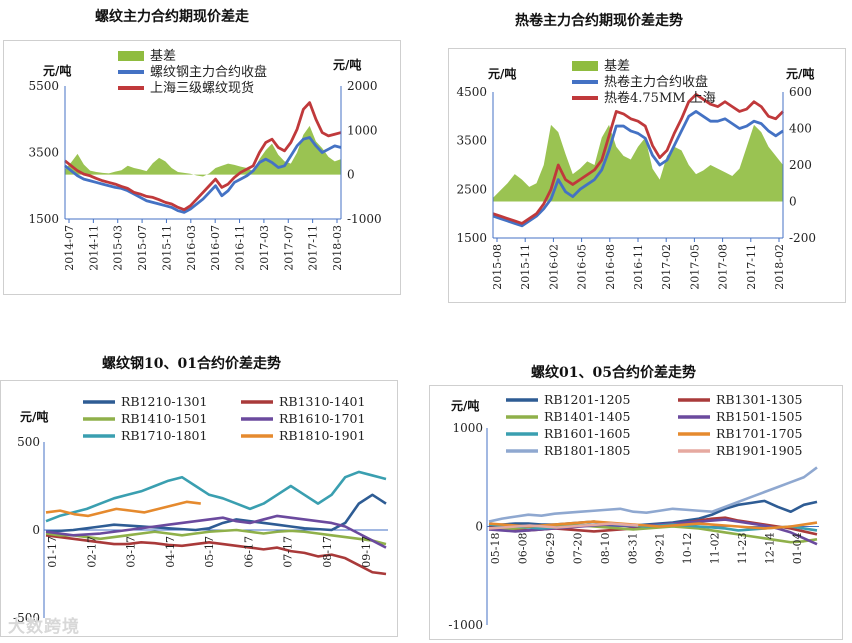 The image size is (852, 643). I want to click on x-tick-label: 06-08, so click(522, 549).